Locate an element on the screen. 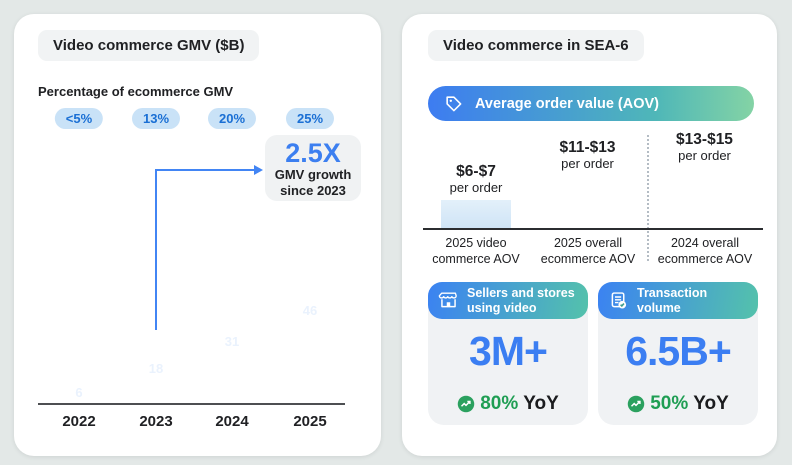 This screenshot has height=465, width=792. growth-multiplier: 2.5X is located at coordinates (313, 153).